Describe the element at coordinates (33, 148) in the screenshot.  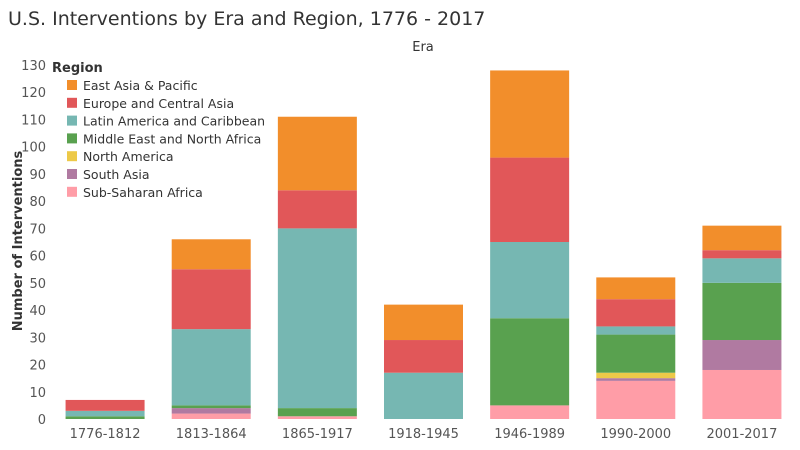
I see `y-tick-label: 100` at that location.